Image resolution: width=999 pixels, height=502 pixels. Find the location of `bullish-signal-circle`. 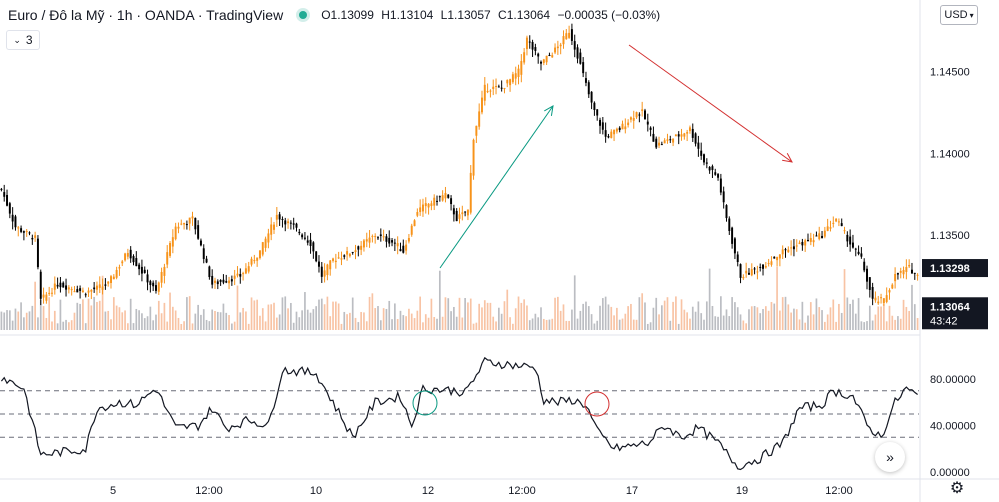

bullish-signal-circle is located at coordinates (425, 403).